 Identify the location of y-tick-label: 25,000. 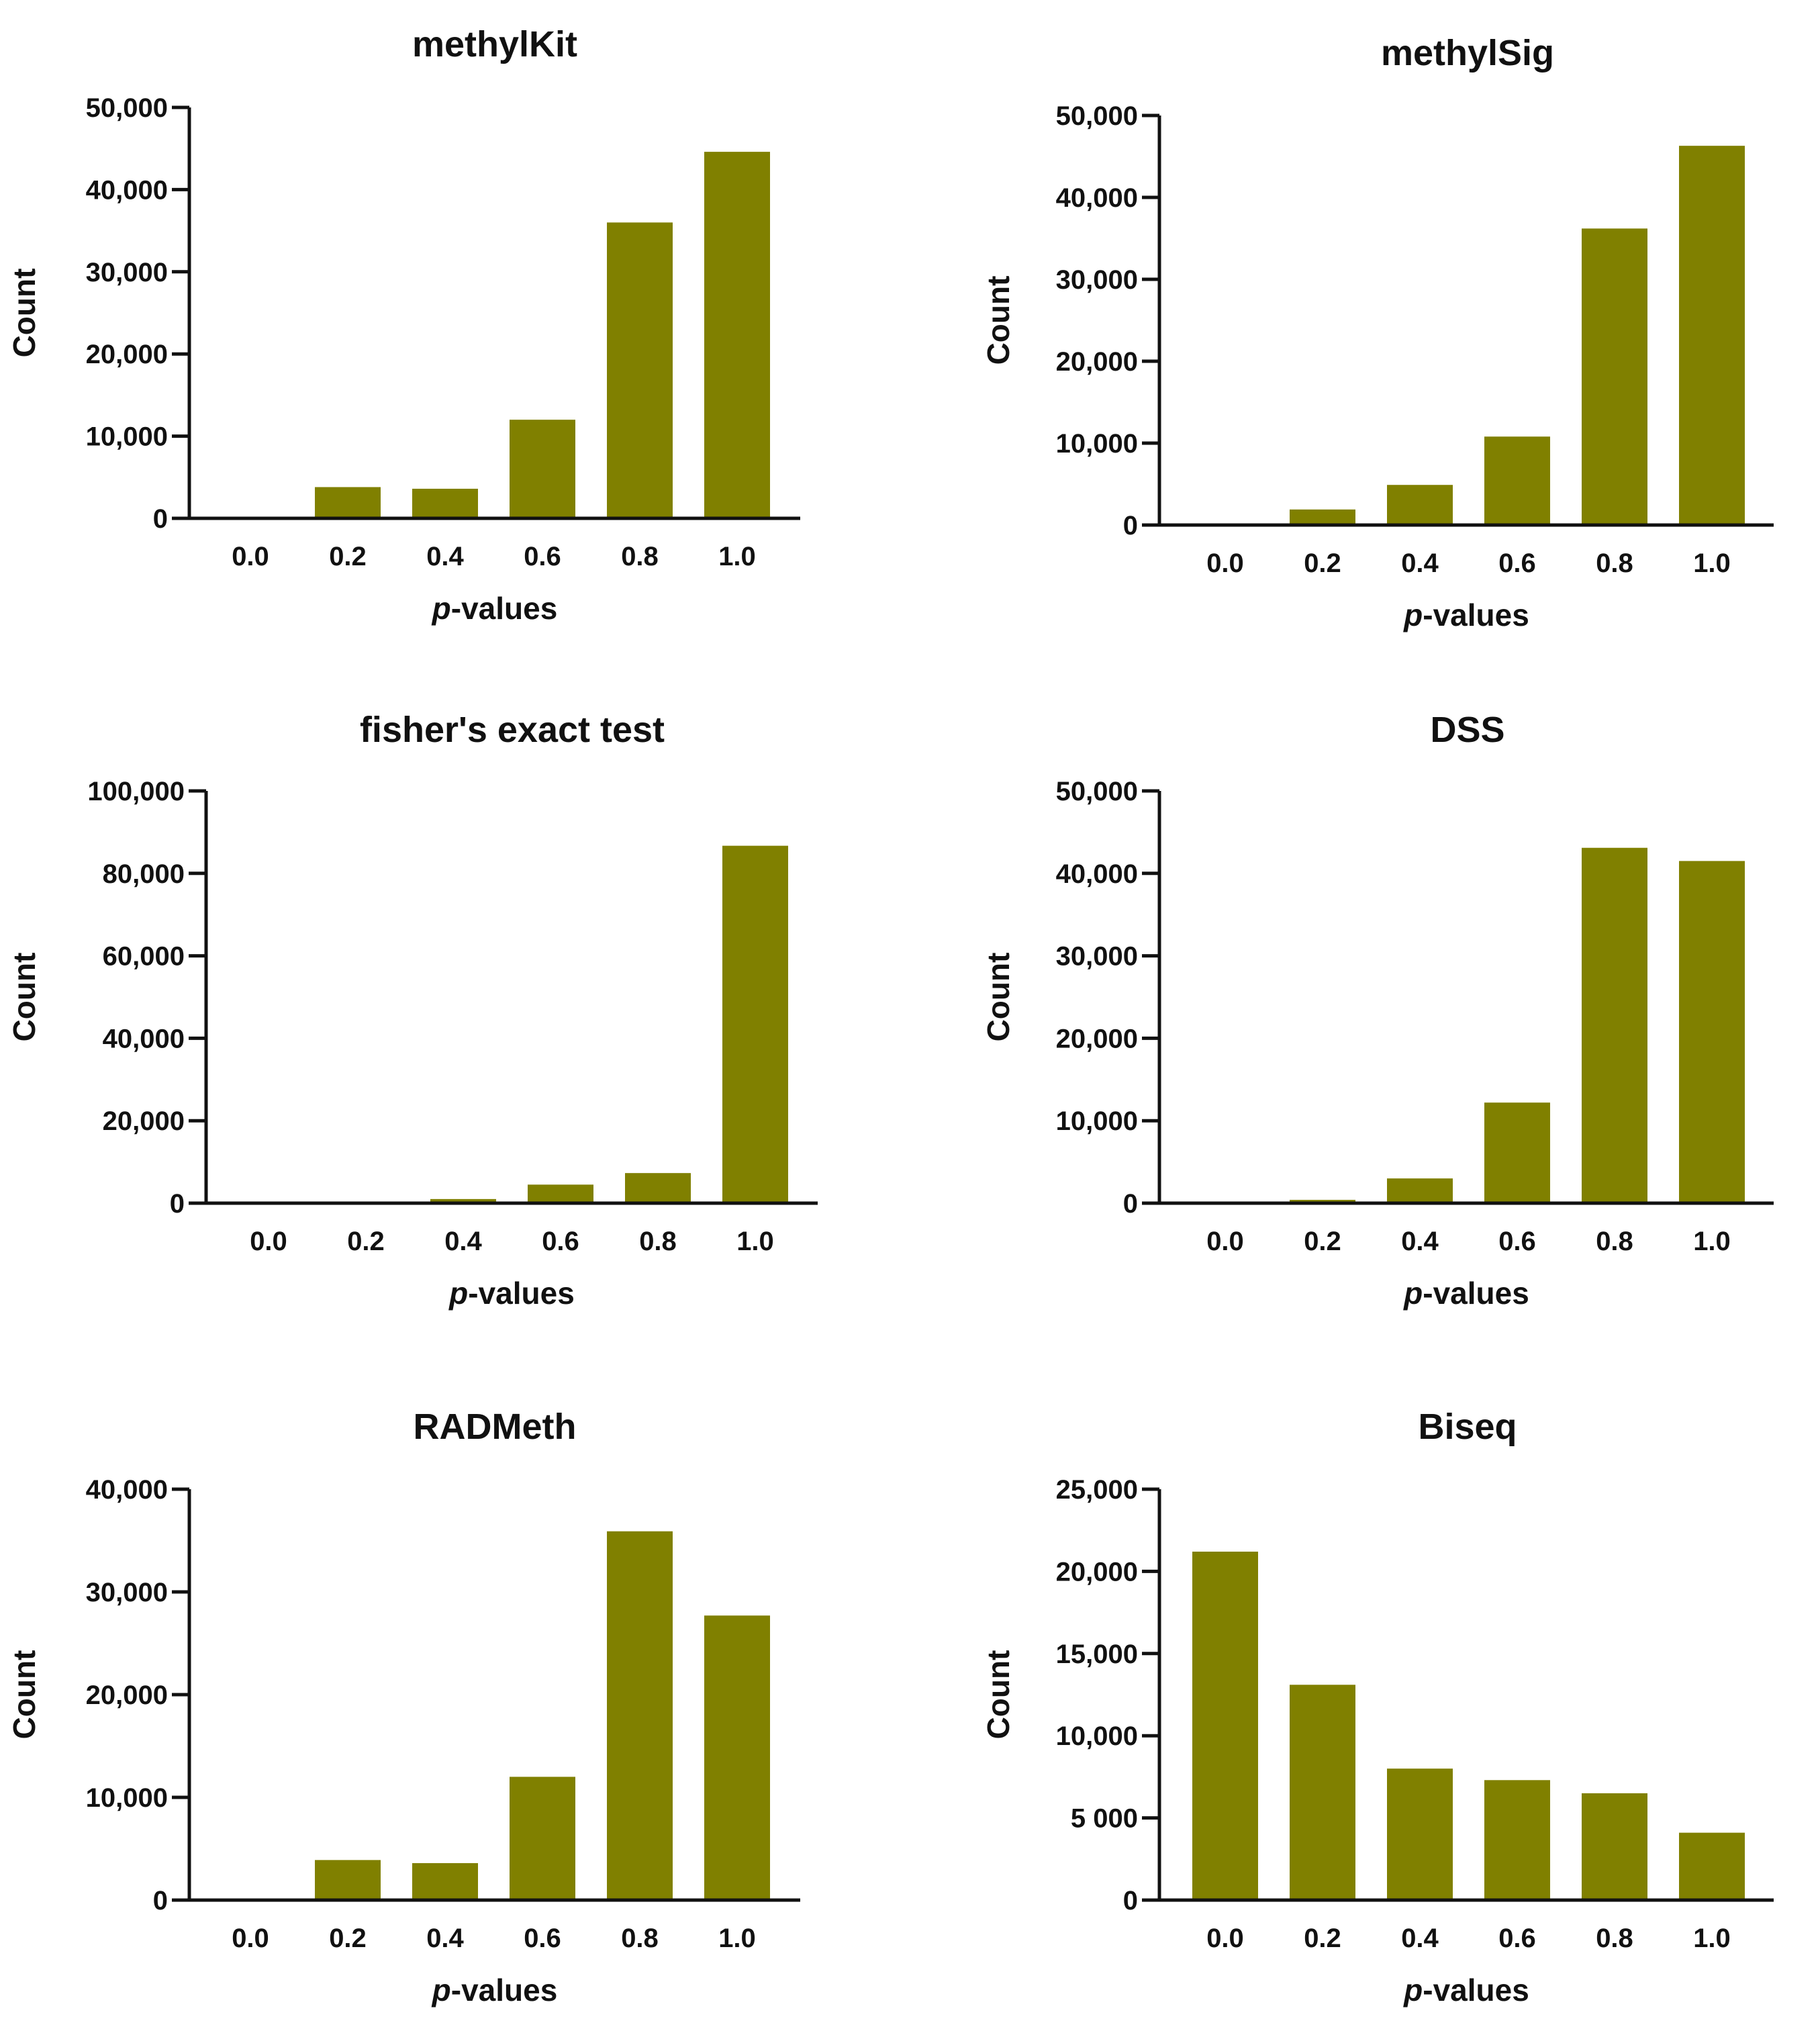
(1097, 1490).